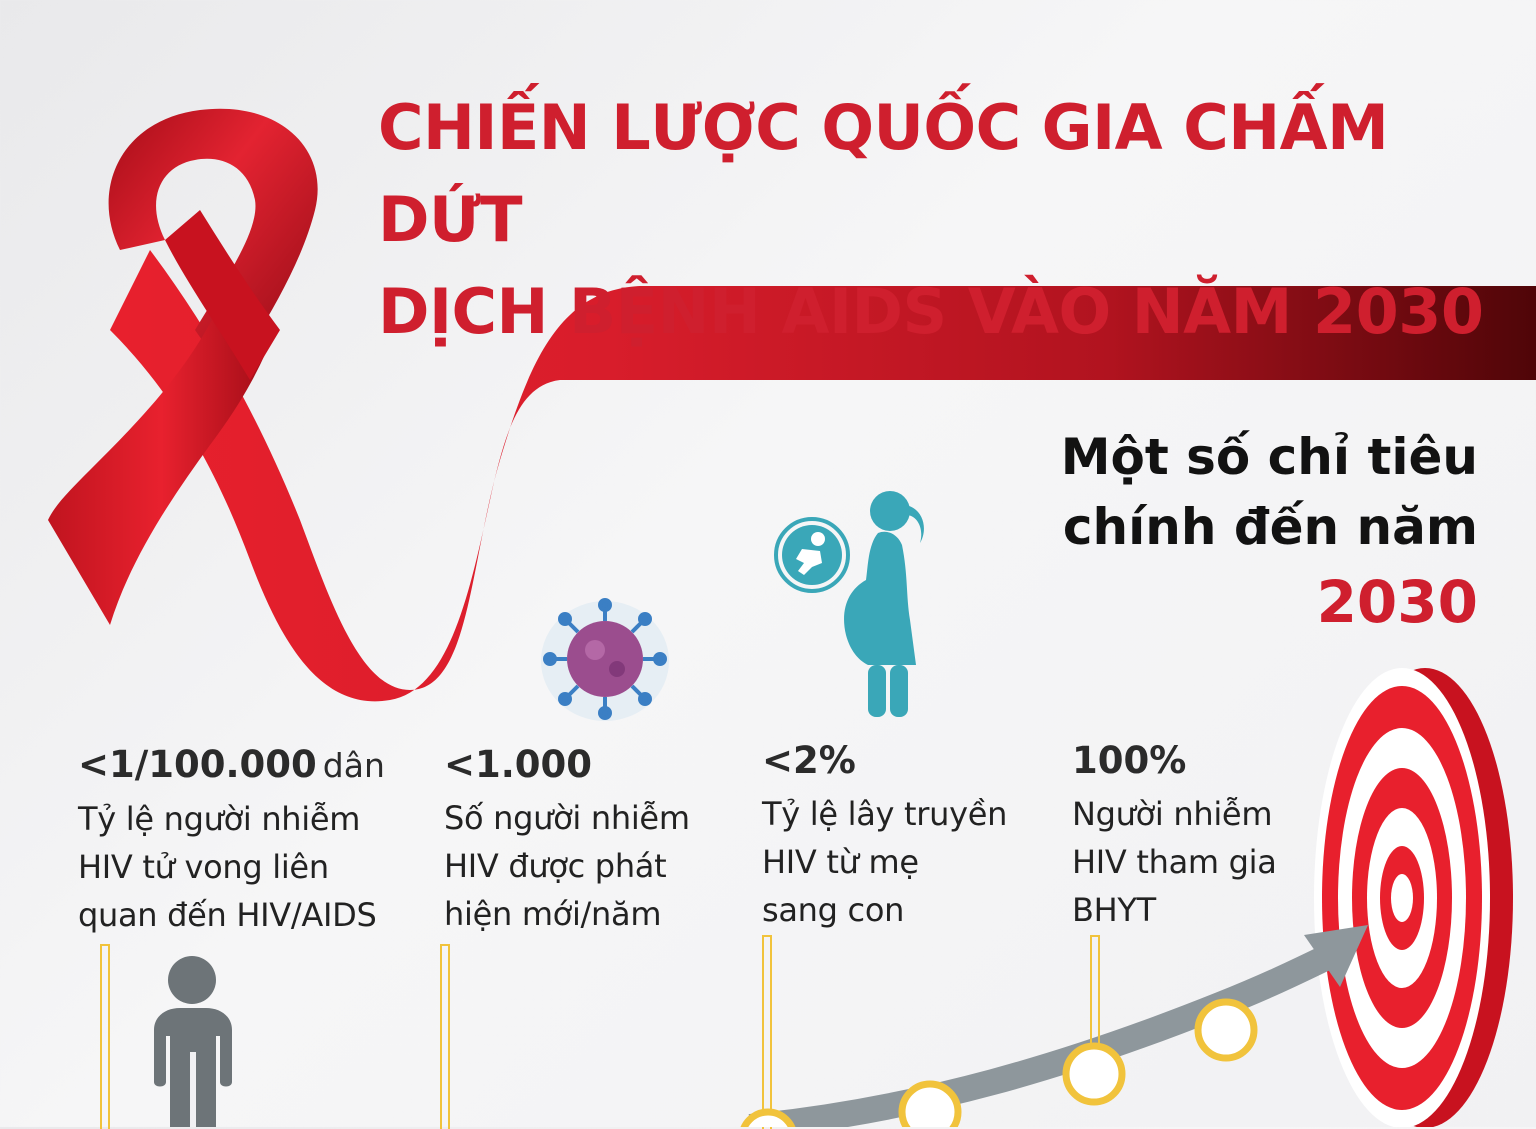  What do you see at coordinates (1172, 814) in the screenshot?
I see `stat-desc-line: Người nhiễm` at bounding box center [1172, 814].